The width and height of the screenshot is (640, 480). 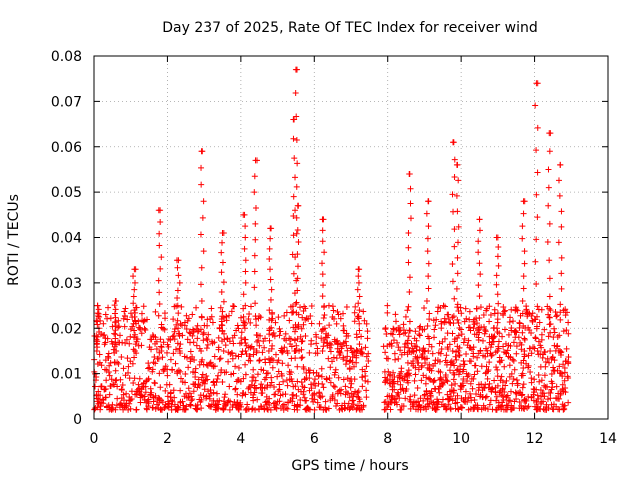 I want to click on x-tick-label: 4, so click(x=240, y=439).